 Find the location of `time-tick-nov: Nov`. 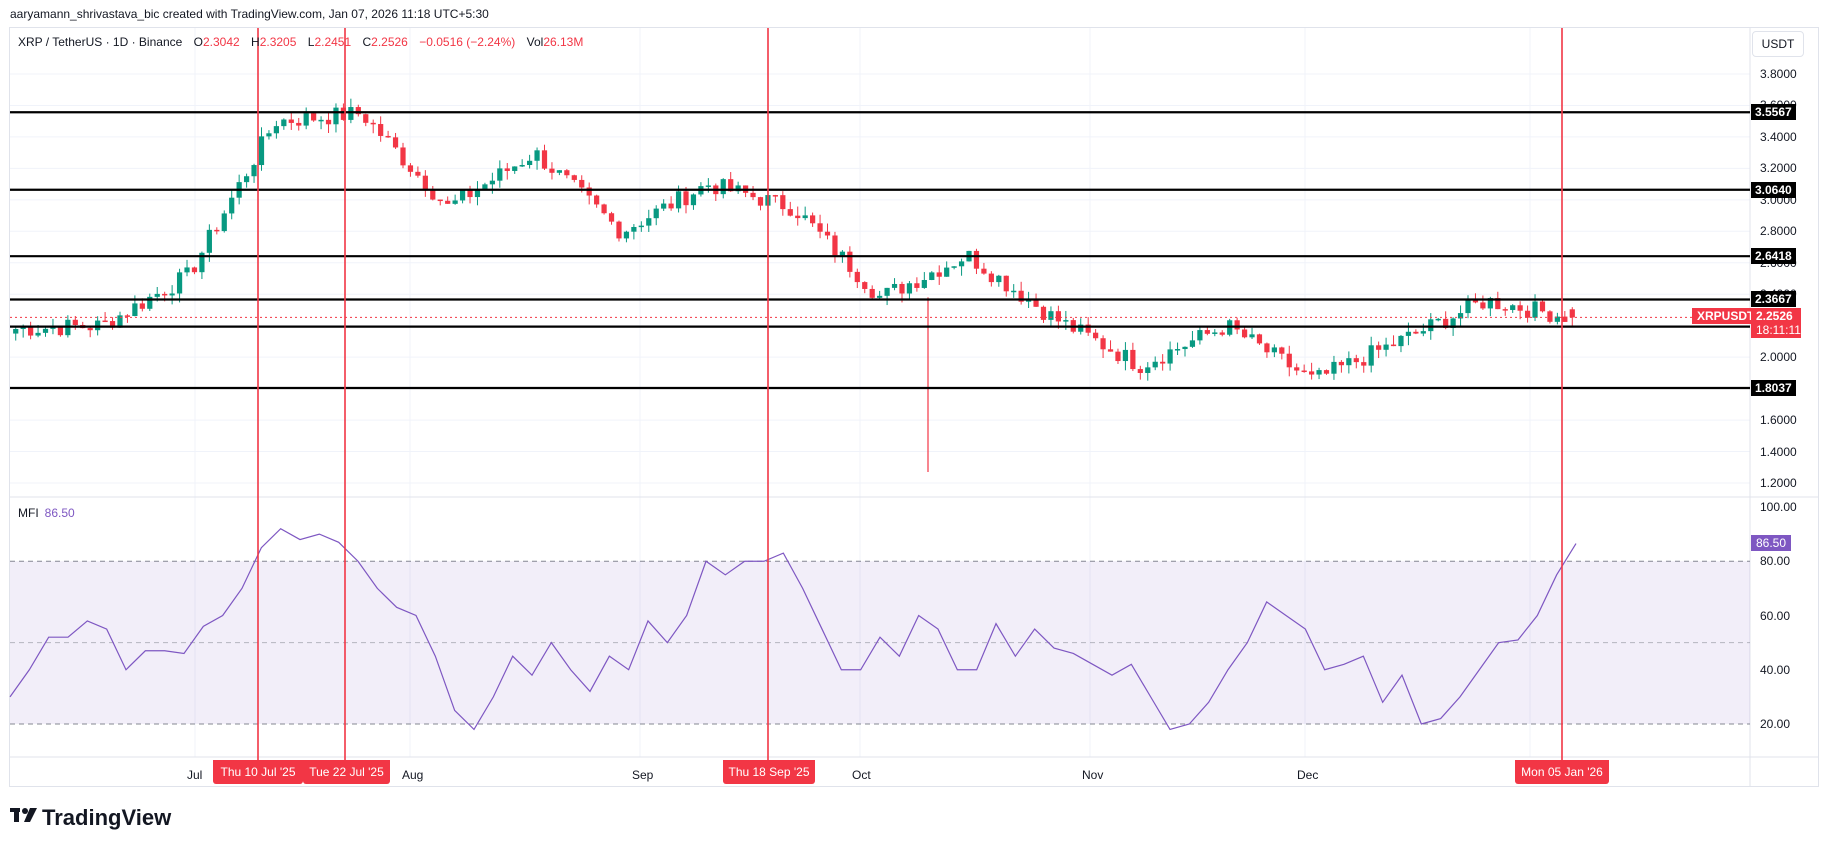

time-tick-nov: Nov is located at coordinates (1093, 775).